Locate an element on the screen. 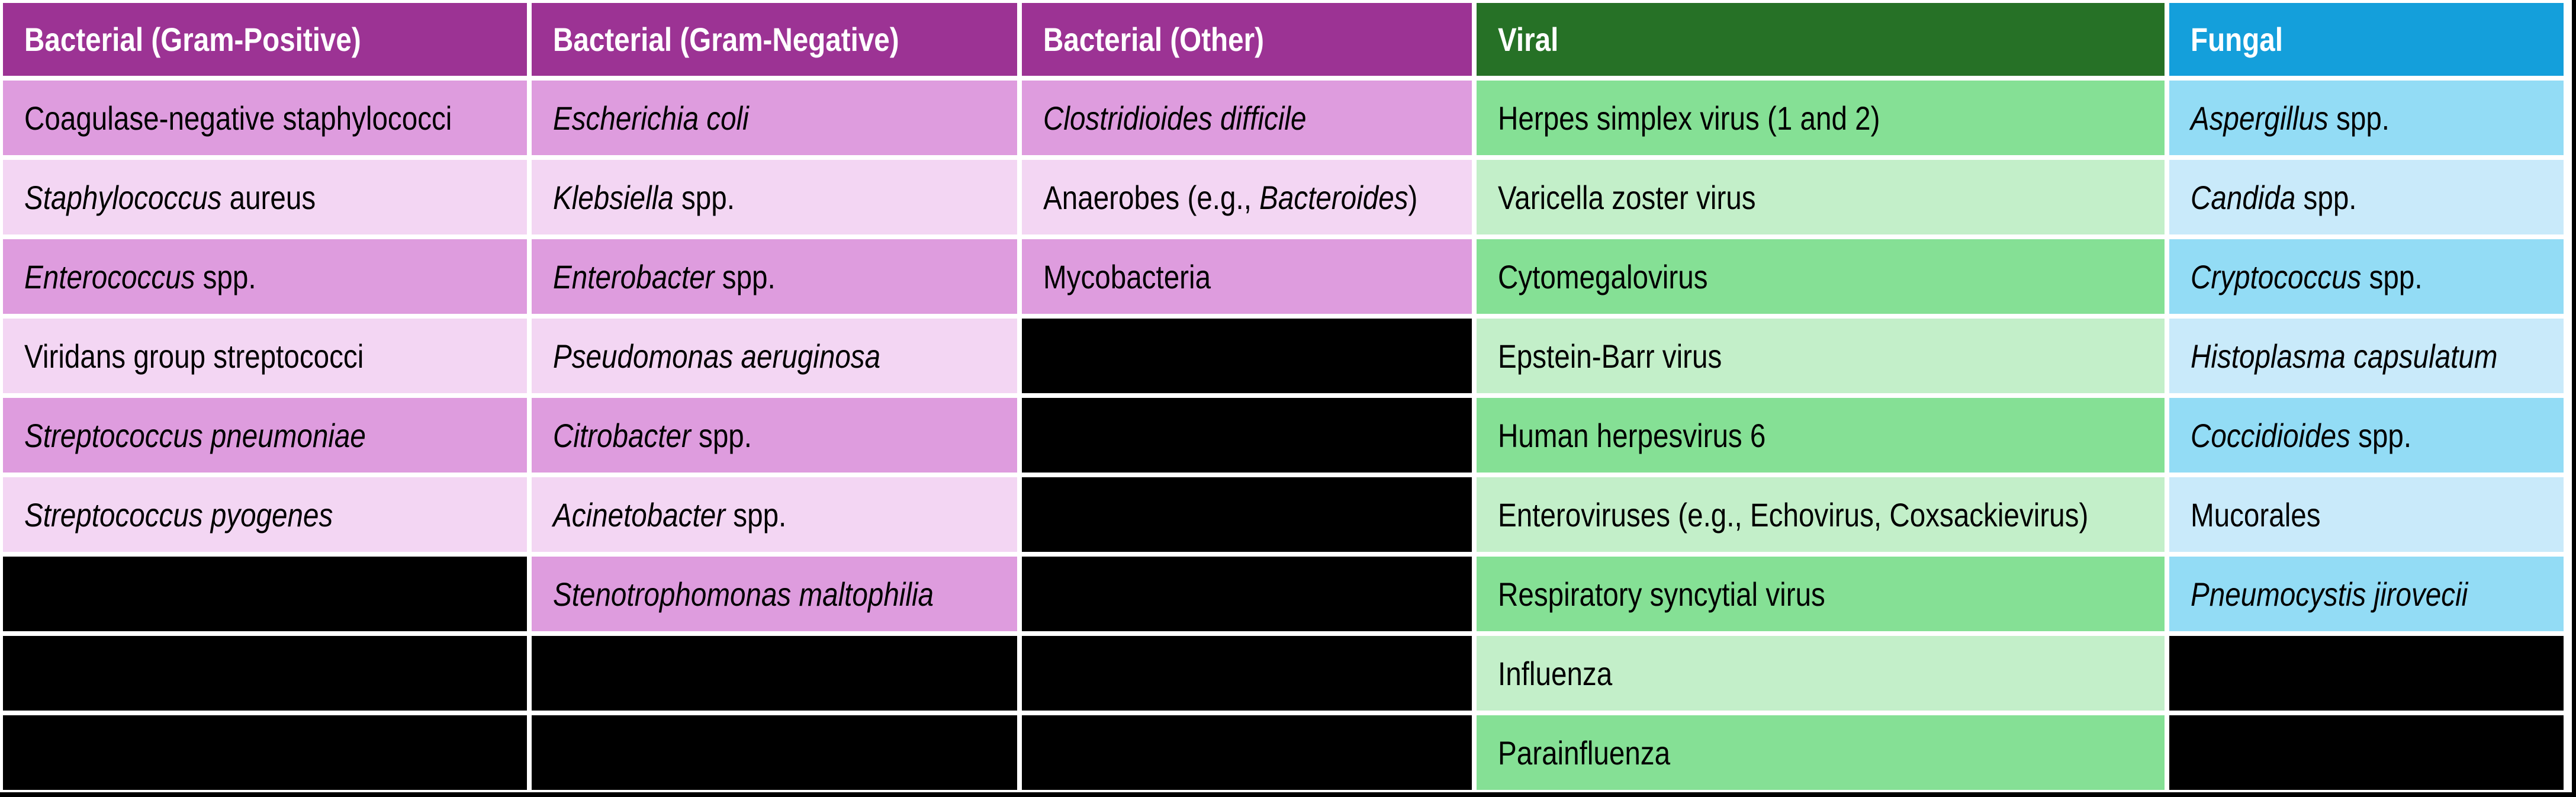 The width and height of the screenshot is (2576, 797). cell-text: Coagulase-negative staphylococci is located at coordinates (238, 118).